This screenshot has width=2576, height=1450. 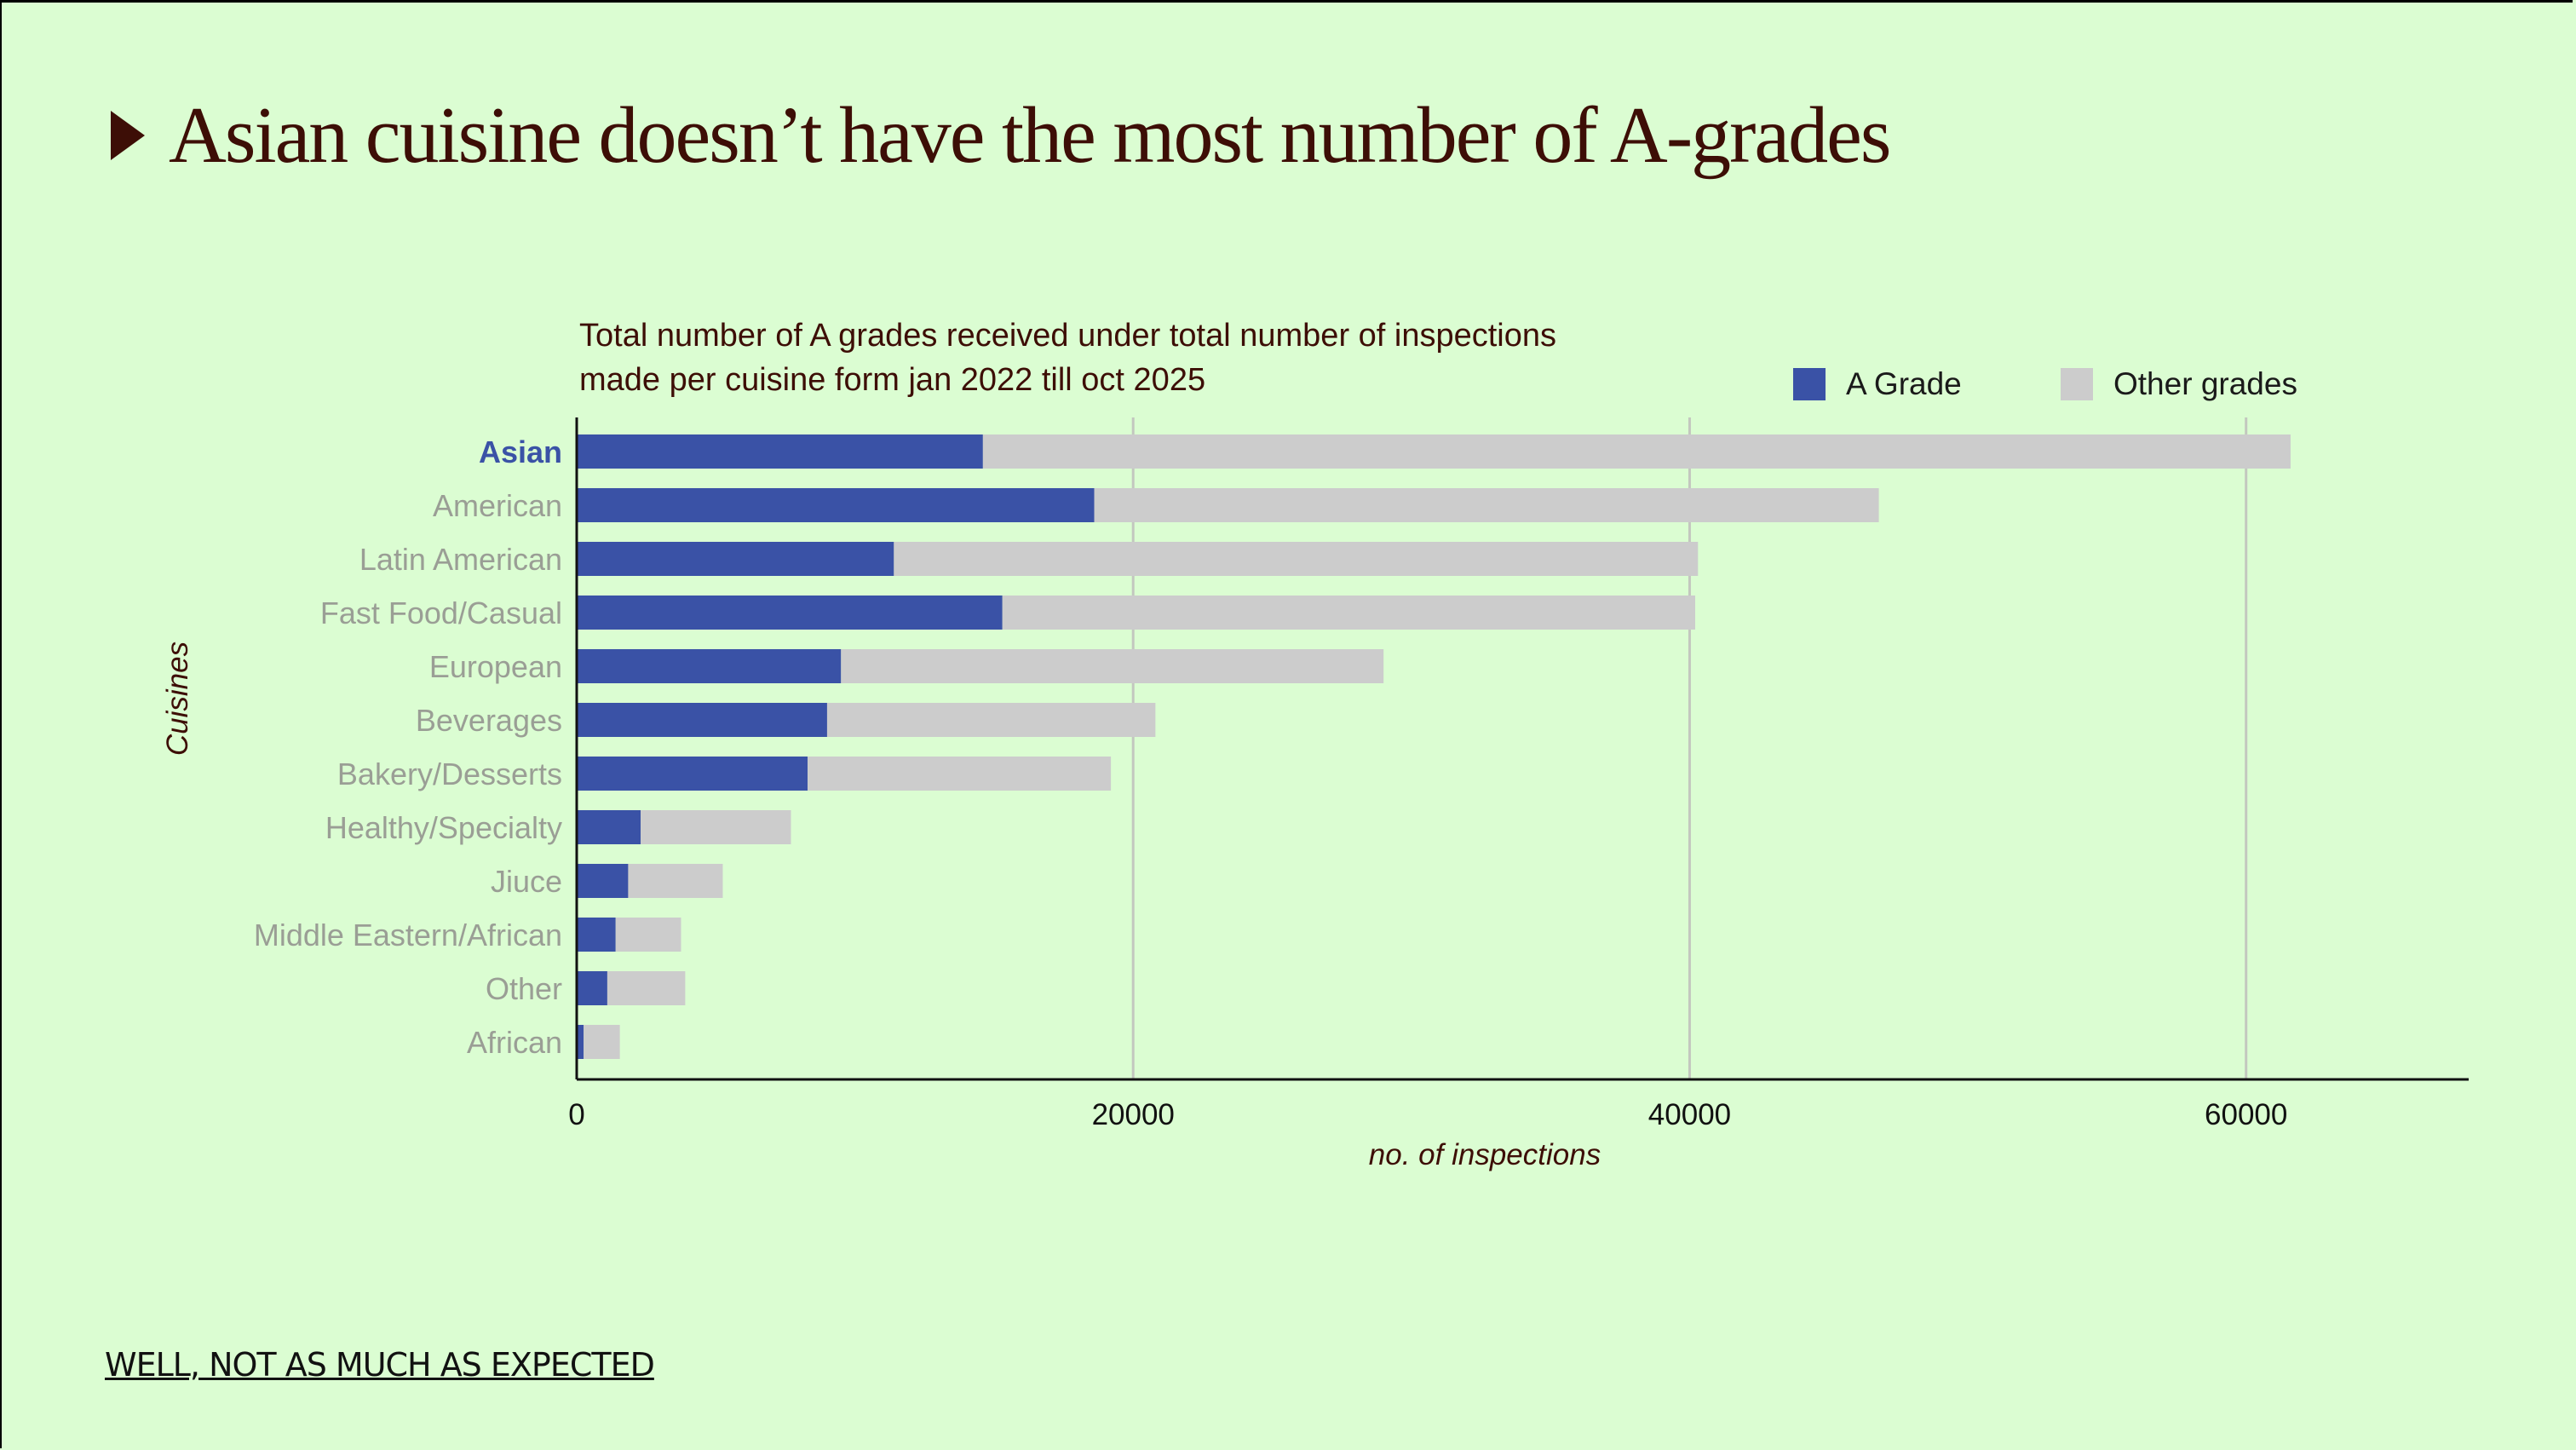 What do you see at coordinates (576, 1114) in the screenshot?
I see `x-tick-label: 0` at bounding box center [576, 1114].